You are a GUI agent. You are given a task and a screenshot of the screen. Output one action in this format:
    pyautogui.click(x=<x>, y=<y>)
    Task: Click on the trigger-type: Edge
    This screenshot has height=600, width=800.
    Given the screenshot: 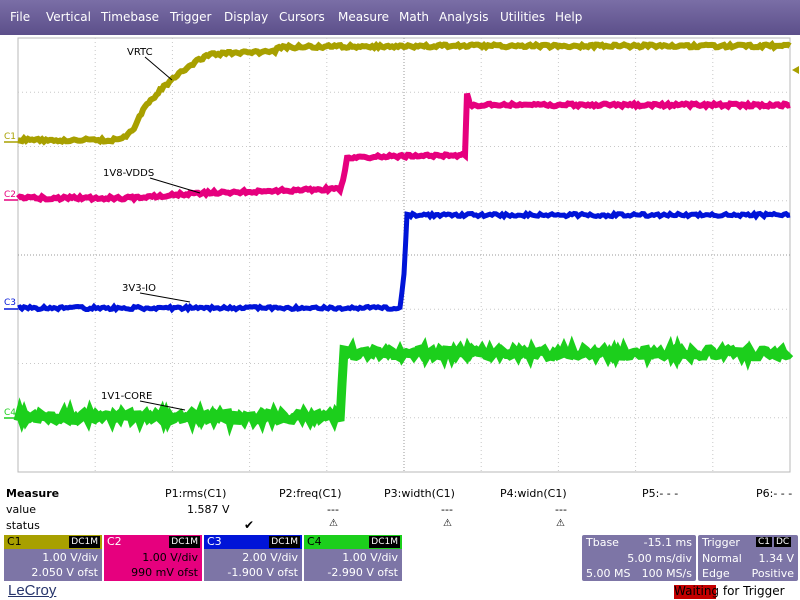 What is the action you would take?
    pyautogui.click(x=716, y=573)
    